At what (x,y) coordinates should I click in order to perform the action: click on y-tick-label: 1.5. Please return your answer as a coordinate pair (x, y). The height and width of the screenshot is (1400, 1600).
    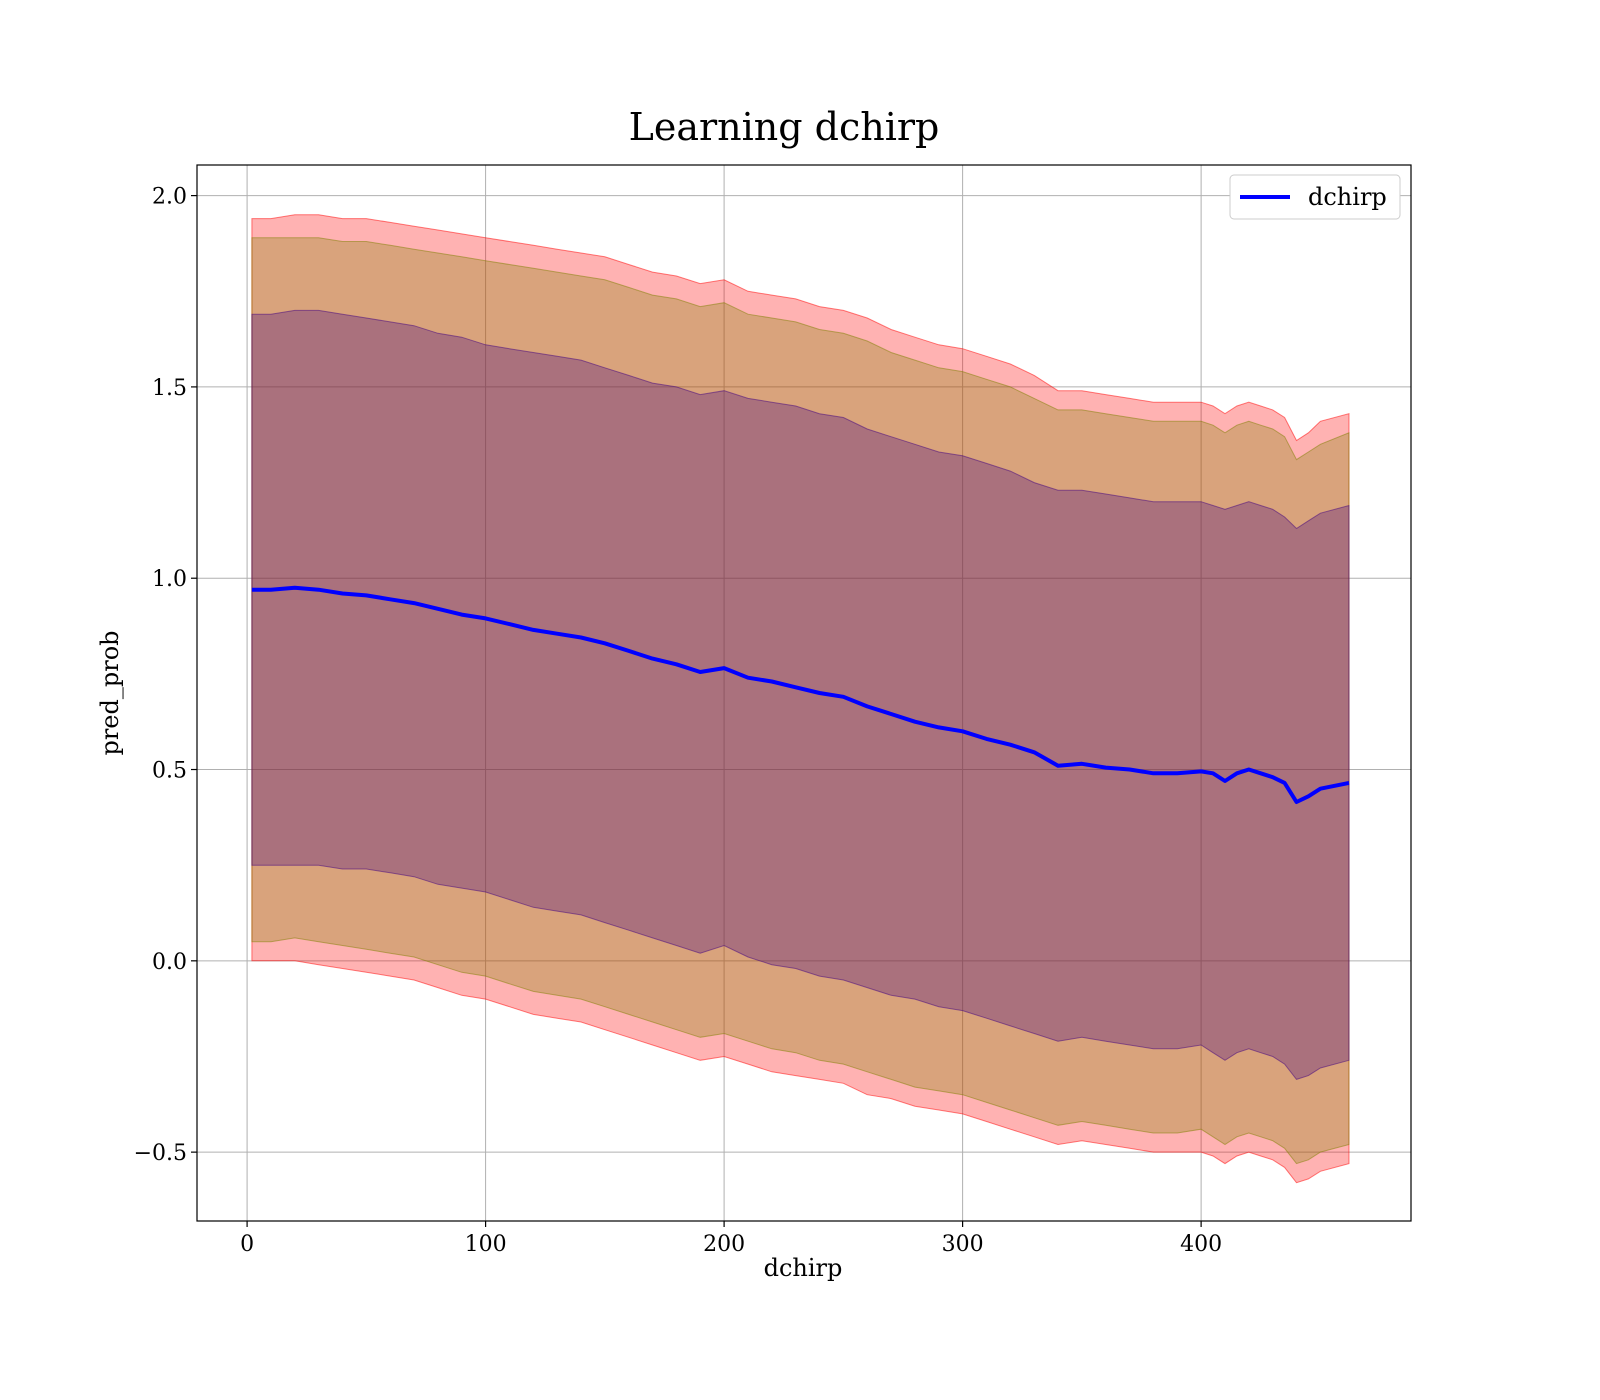
    Looking at the image, I should click on (169, 388).